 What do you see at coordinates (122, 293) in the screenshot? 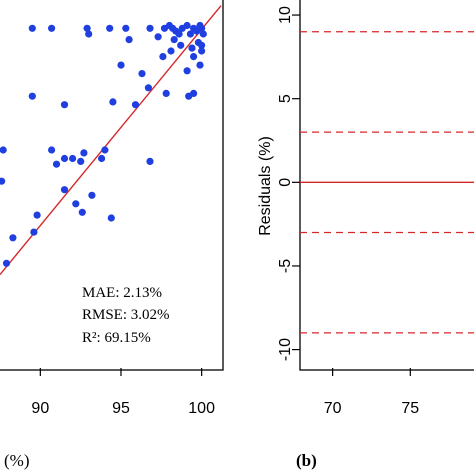
I see `metric-mae: MAE: 2.13%` at bounding box center [122, 293].